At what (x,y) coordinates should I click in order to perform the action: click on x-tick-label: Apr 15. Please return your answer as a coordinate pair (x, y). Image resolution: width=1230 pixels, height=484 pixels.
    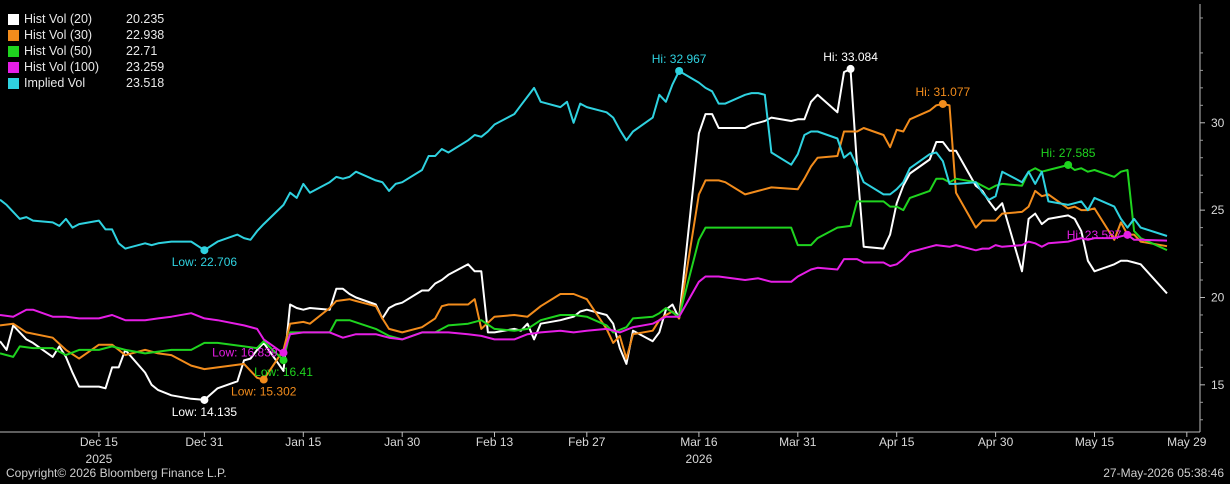
    Looking at the image, I should click on (897, 442).